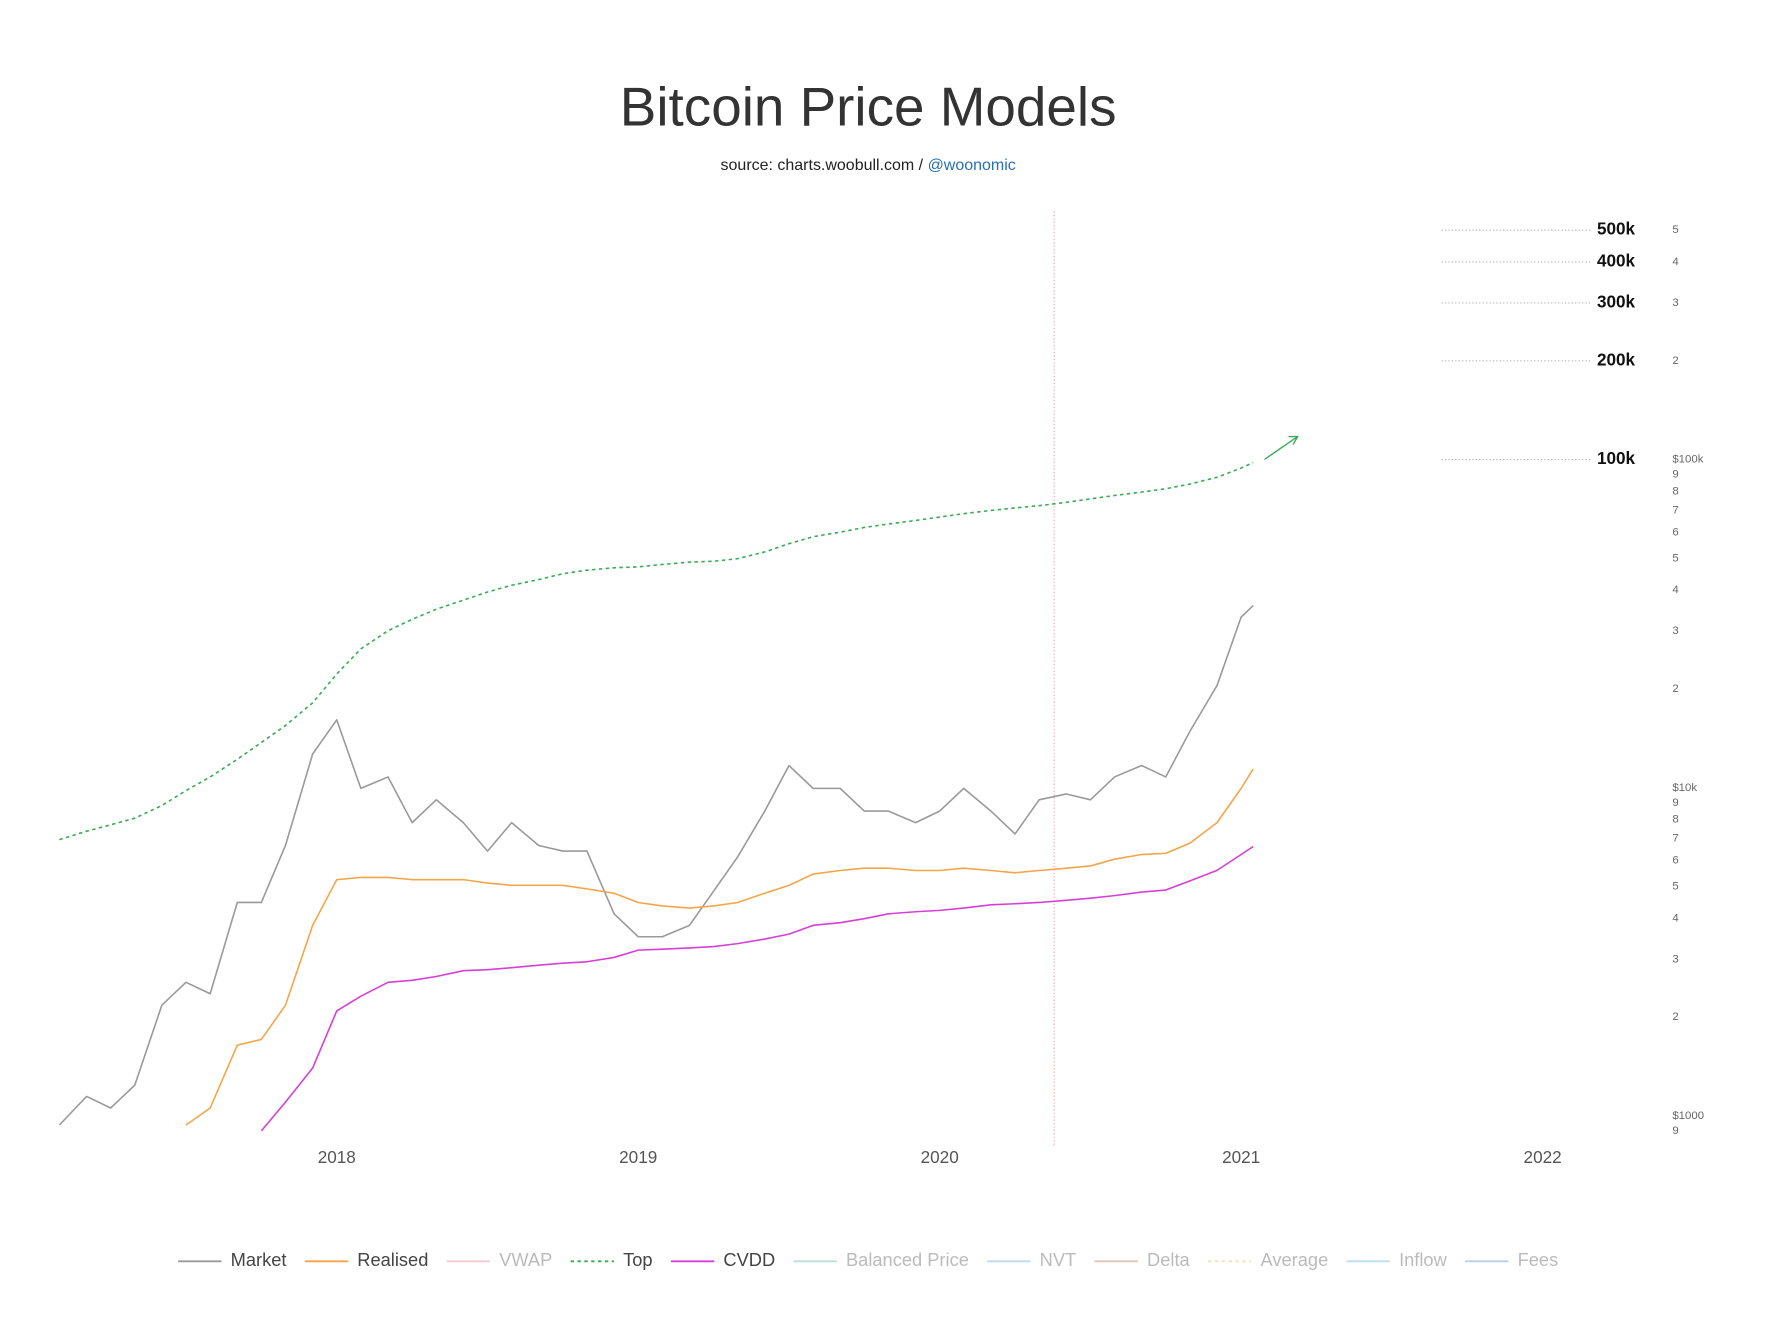 Image resolution: width=1782 pixels, height=1330 pixels. Describe the element at coordinates (749, 1259) in the screenshot. I see `legend-label: CVDD` at that location.